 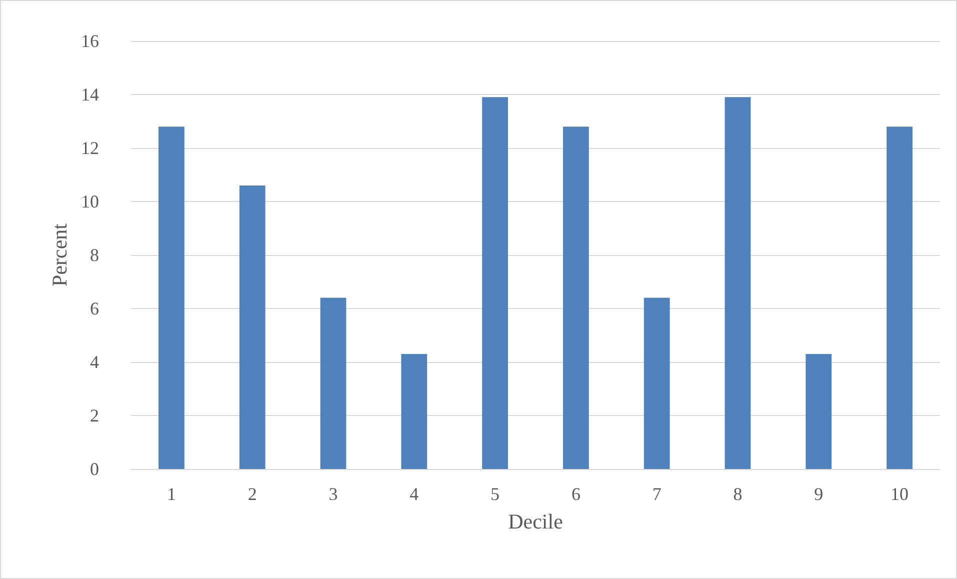 I want to click on y-tick-label: 2, so click(x=94, y=416).